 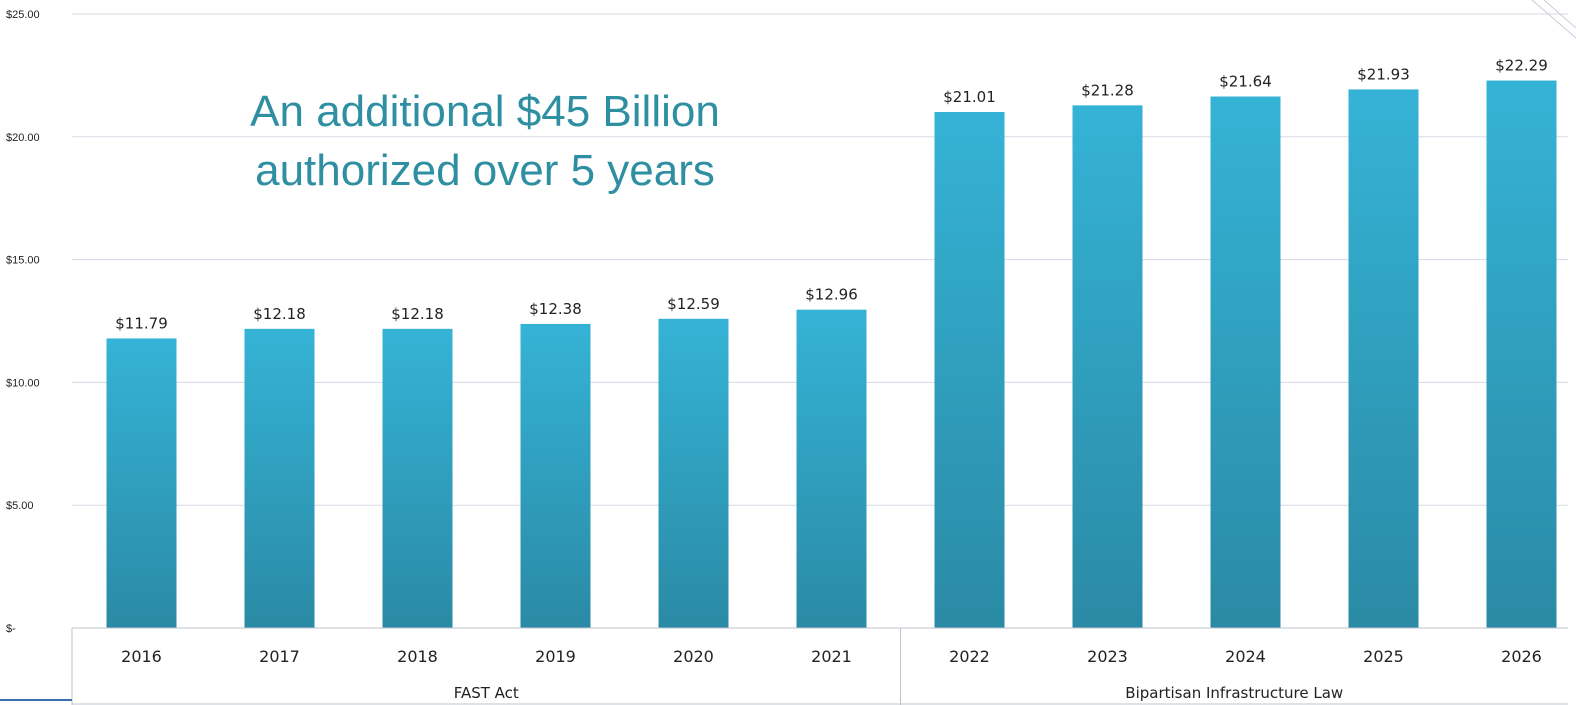 What do you see at coordinates (1107, 656) in the screenshot?
I see `x-tick-label: 2023` at bounding box center [1107, 656].